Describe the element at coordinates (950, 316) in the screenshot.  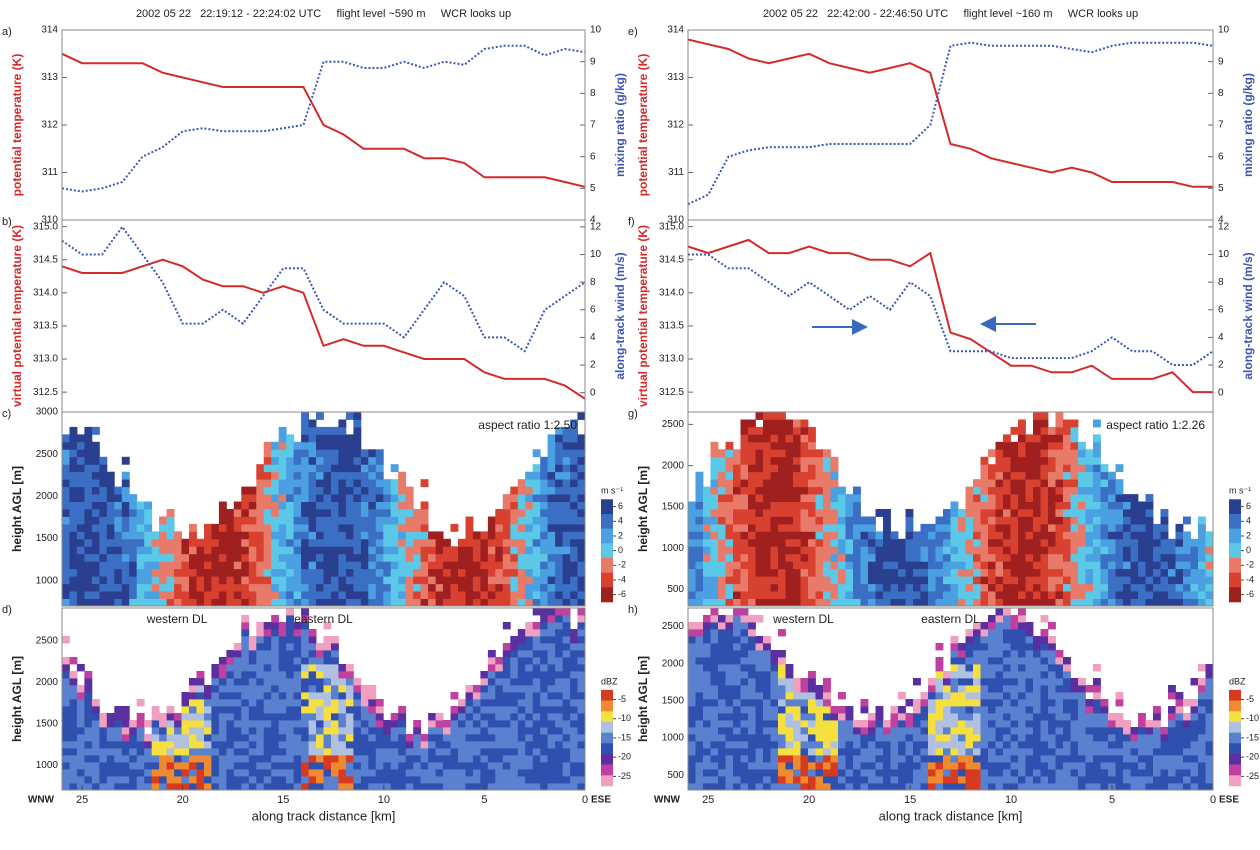
I see `data-line` at that location.